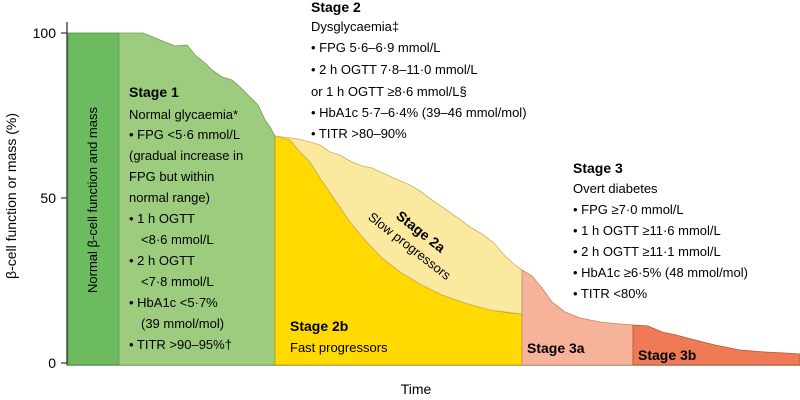 The width and height of the screenshot is (800, 400). What do you see at coordinates (177, 239) in the screenshot?
I see `stage1-line: <8·6 mmol/L` at bounding box center [177, 239].